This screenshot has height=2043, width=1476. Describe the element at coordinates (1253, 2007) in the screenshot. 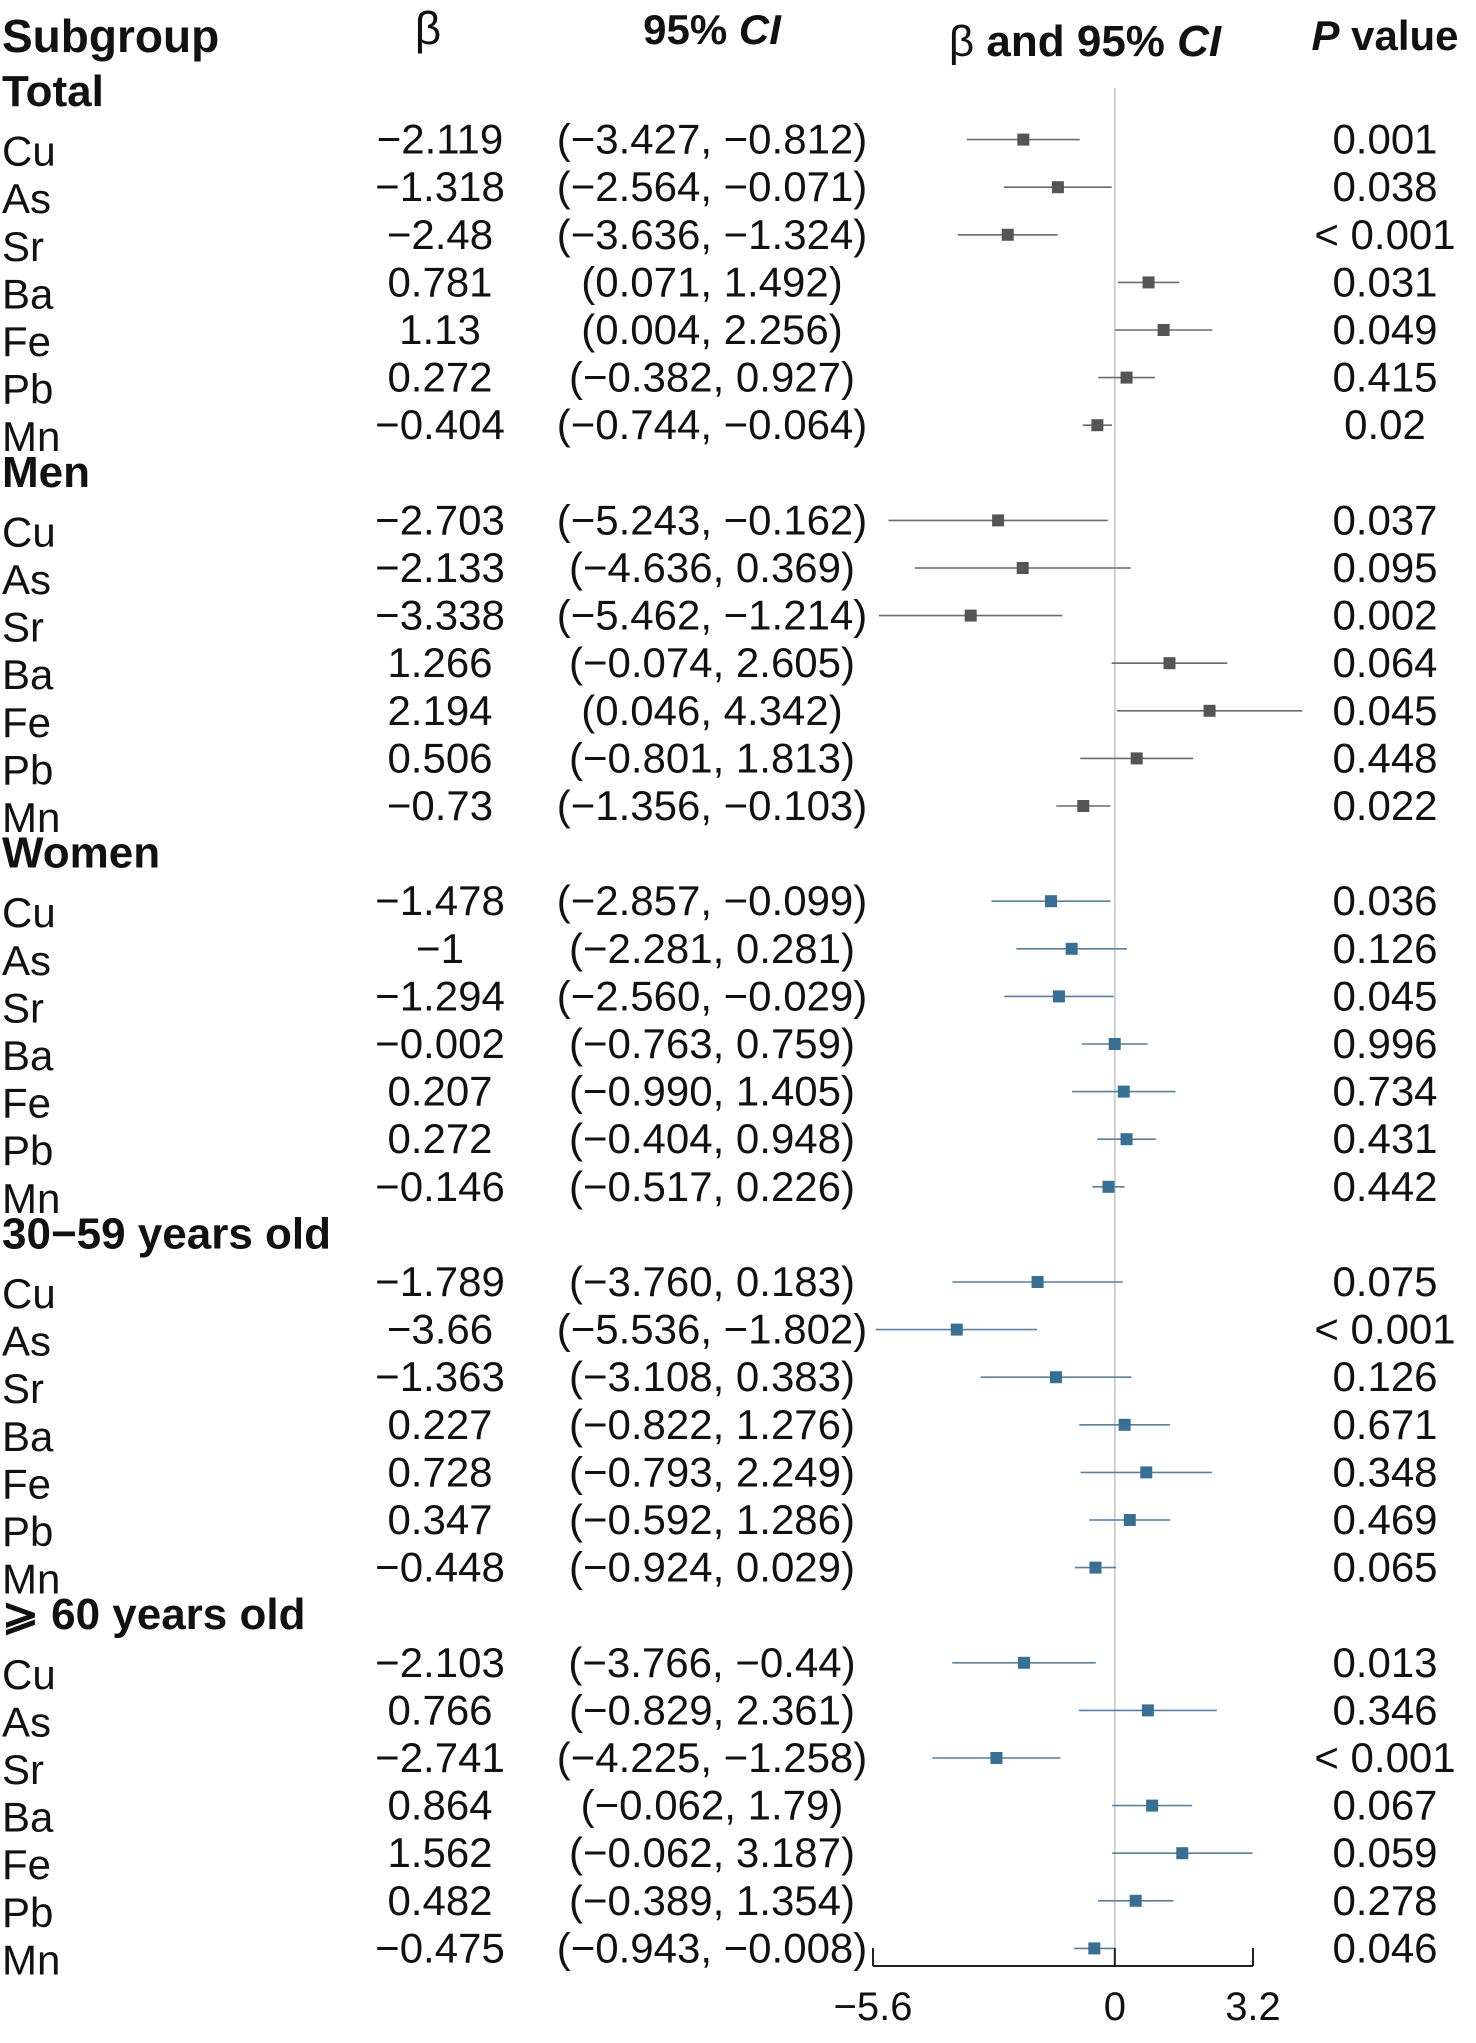

I see `axis-tick-label: 3.2` at that location.